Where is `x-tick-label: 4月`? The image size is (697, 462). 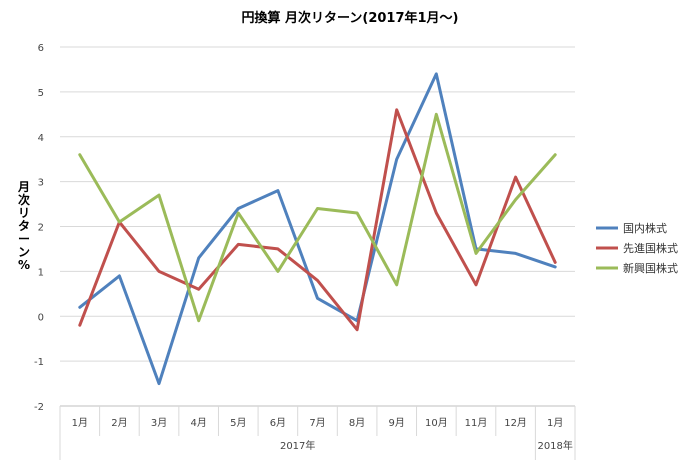 x-tick-label: 4月 is located at coordinates (198, 423).